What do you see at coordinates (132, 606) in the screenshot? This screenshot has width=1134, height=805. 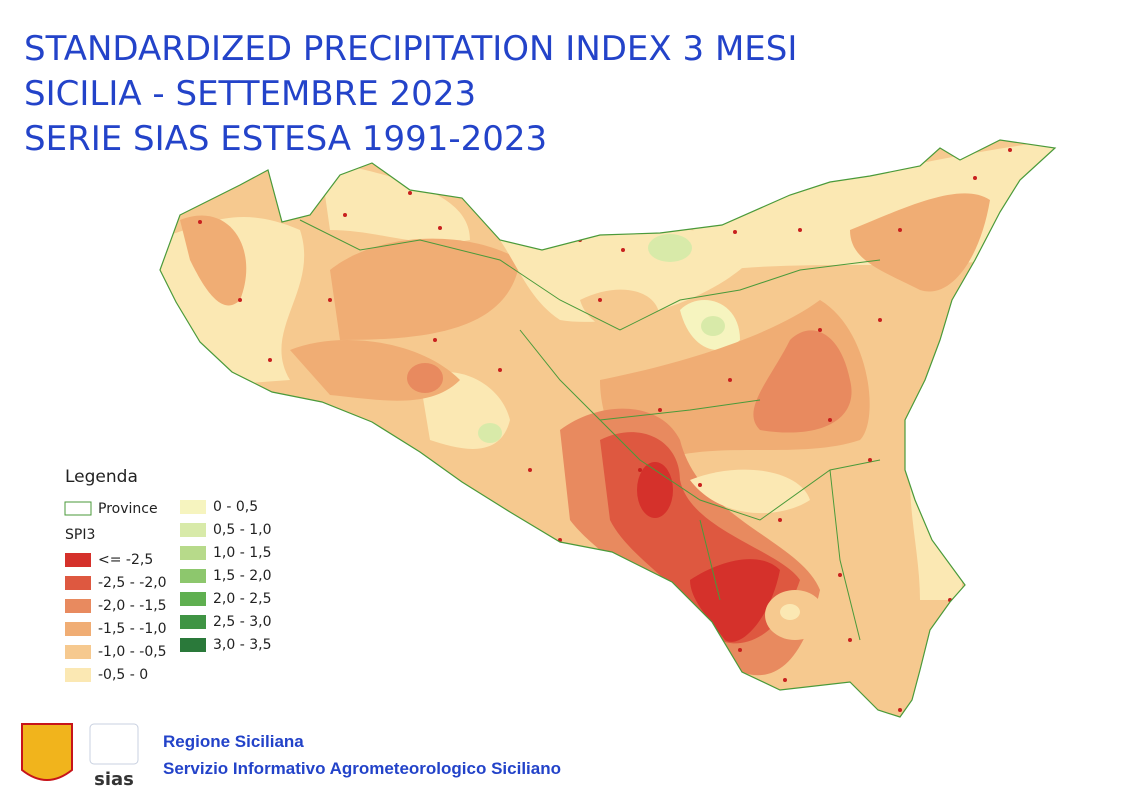 I see `legend-label: -2,0 - -1,5` at bounding box center [132, 606].